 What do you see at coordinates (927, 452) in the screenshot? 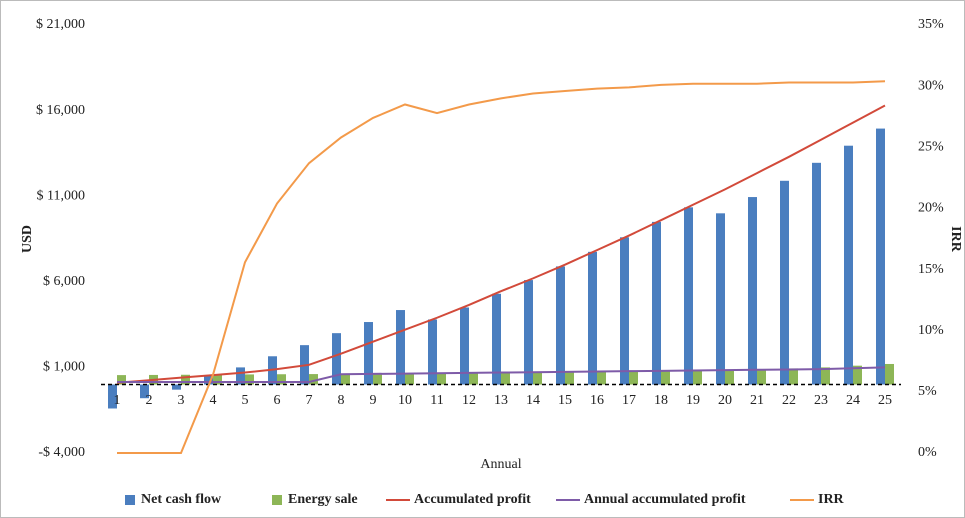
I see `y2-tick-label: 0%` at bounding box center [927, 452].